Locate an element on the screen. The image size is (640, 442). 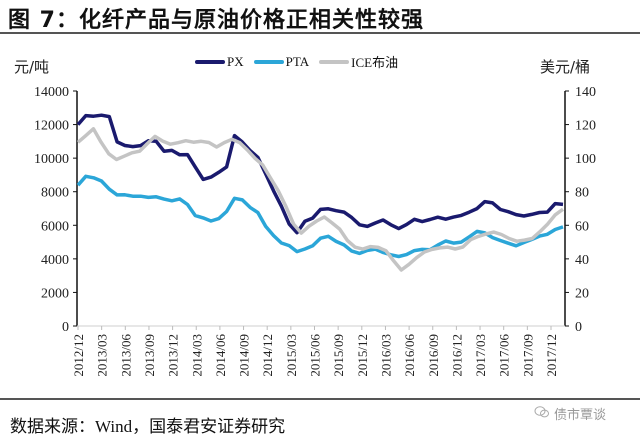
legend-item-px: PX is located at coordinates (219, 62).